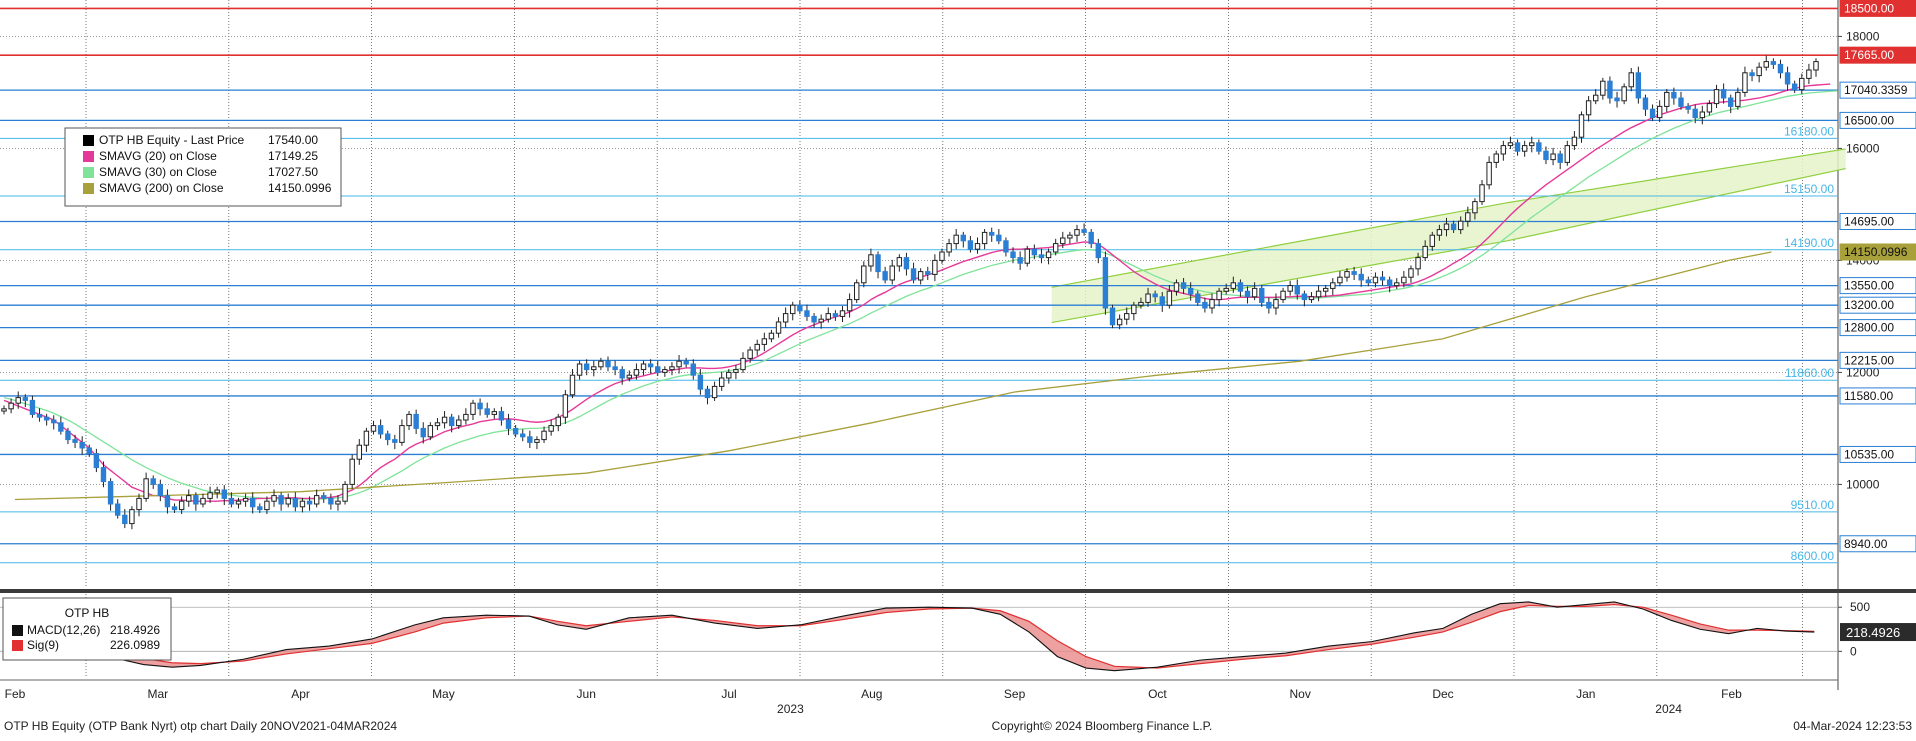 The image size is (1916, 741). Describe the element at coordinates (300, 694) in the screenshot. I see `x-tick-label: Apr` at that location.